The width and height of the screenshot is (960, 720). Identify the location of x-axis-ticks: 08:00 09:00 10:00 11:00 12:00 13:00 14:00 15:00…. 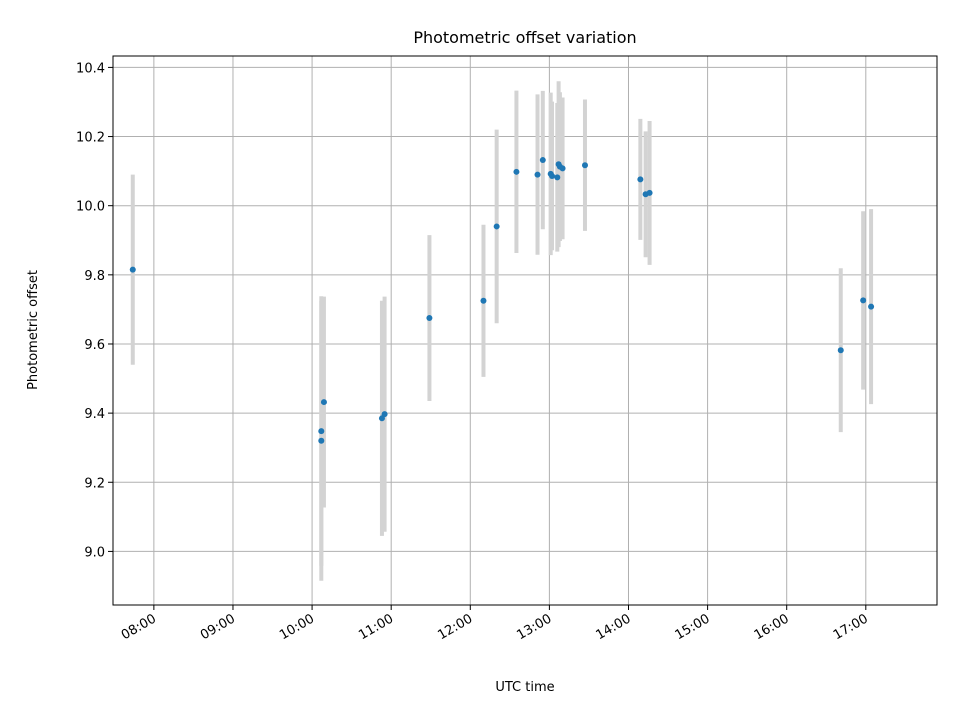
(495, 624).